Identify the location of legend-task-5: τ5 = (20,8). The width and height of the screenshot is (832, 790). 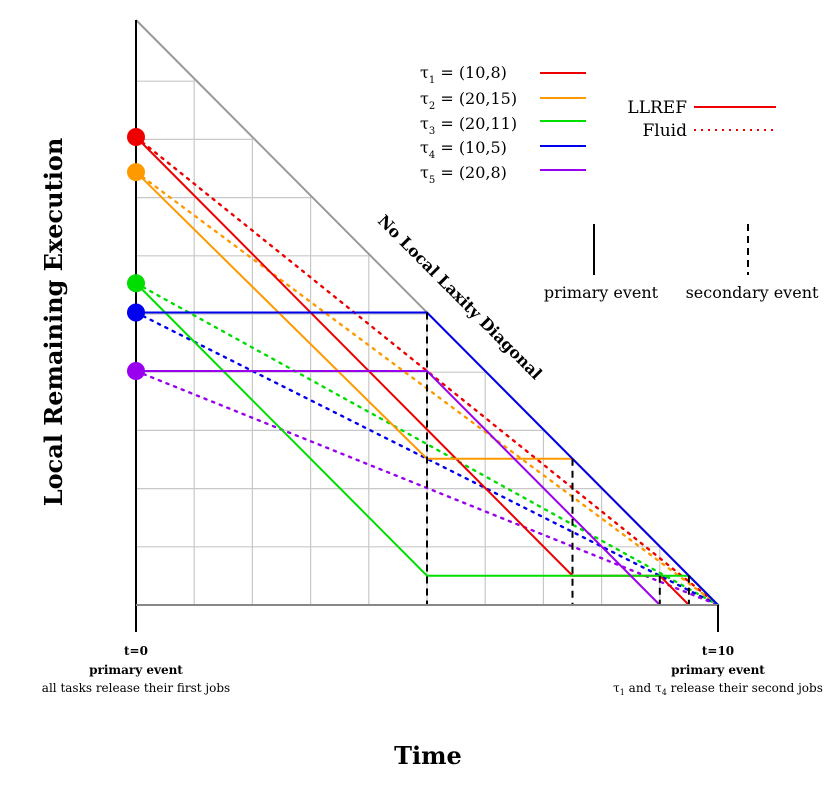
(503, 174).